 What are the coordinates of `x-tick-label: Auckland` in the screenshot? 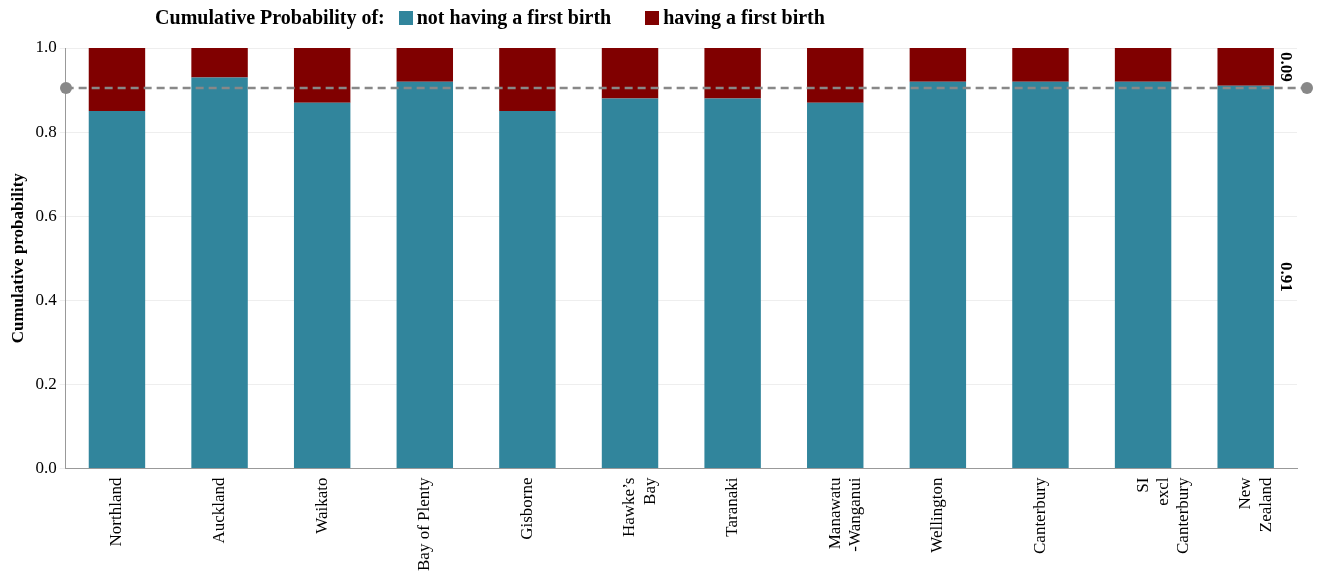 It's located at (219, 510).